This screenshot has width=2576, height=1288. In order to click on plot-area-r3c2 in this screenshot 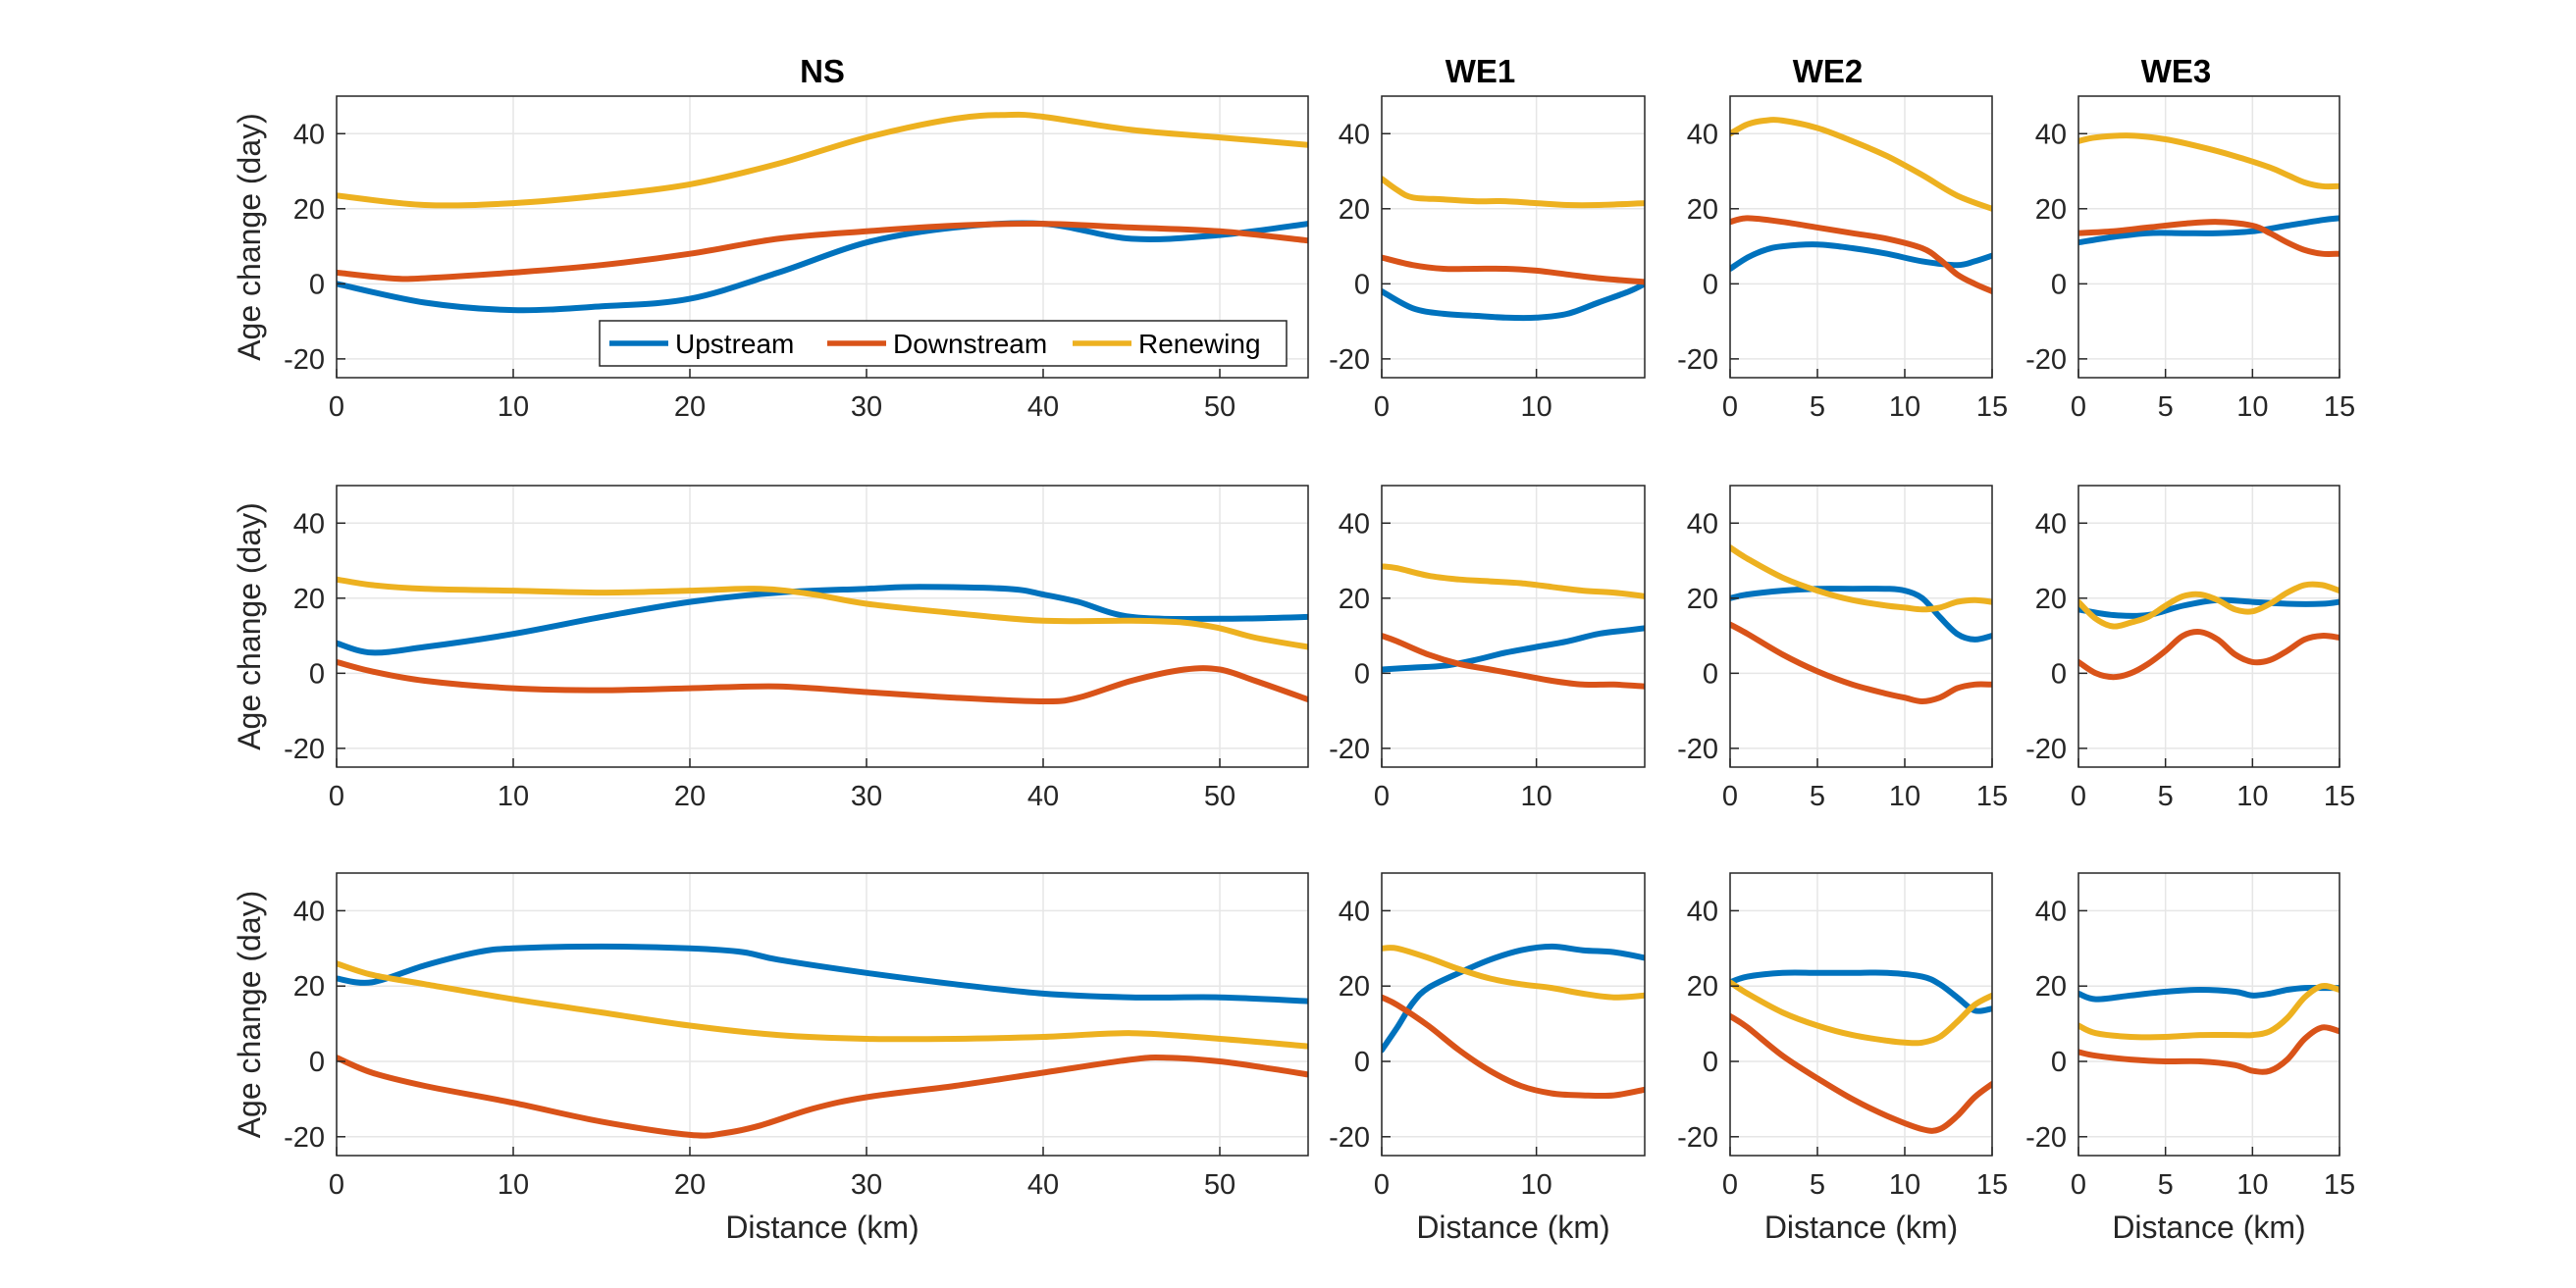, I will do `click(1513, 1014)`.